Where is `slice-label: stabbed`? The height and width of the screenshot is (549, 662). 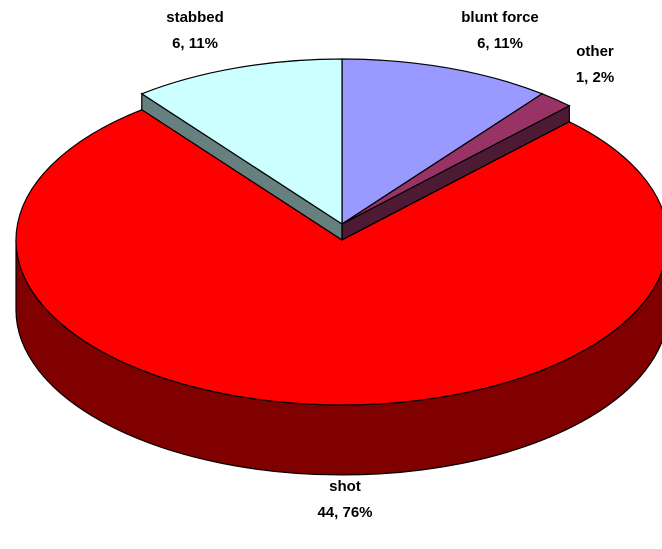 slice-label: stabbed is located at coordinates (195, 17).